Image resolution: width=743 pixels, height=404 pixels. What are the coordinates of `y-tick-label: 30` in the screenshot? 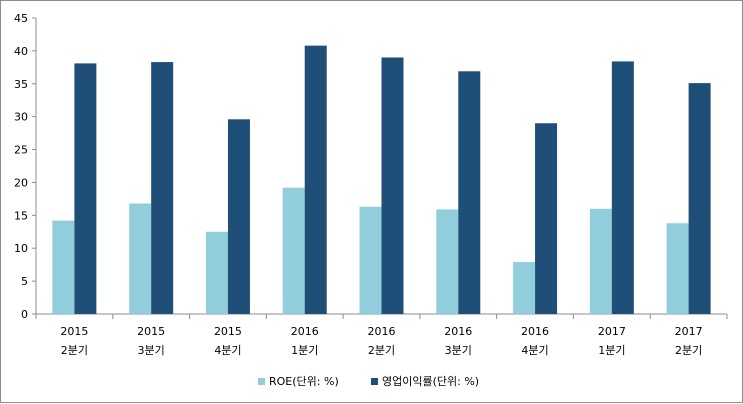 It's located at (21, 117).